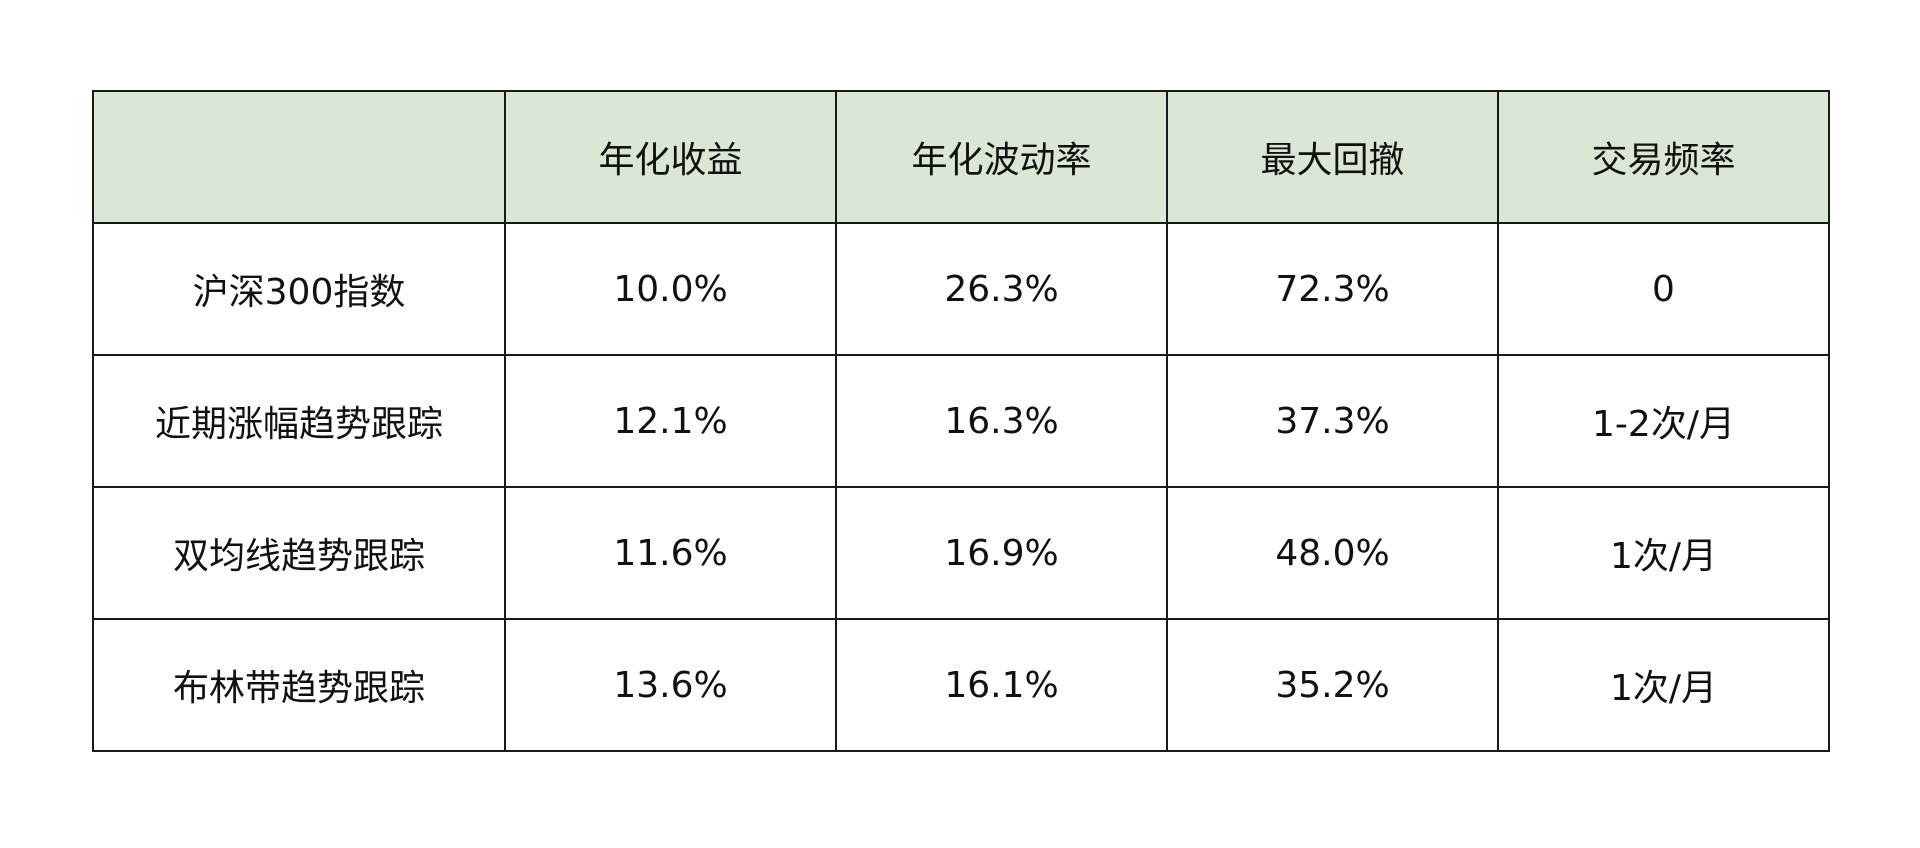  What do you see at coordinates (1001, 421) in the screenshot?
I see `table-cell: 16.3%` at bounding box center [1001, 421].